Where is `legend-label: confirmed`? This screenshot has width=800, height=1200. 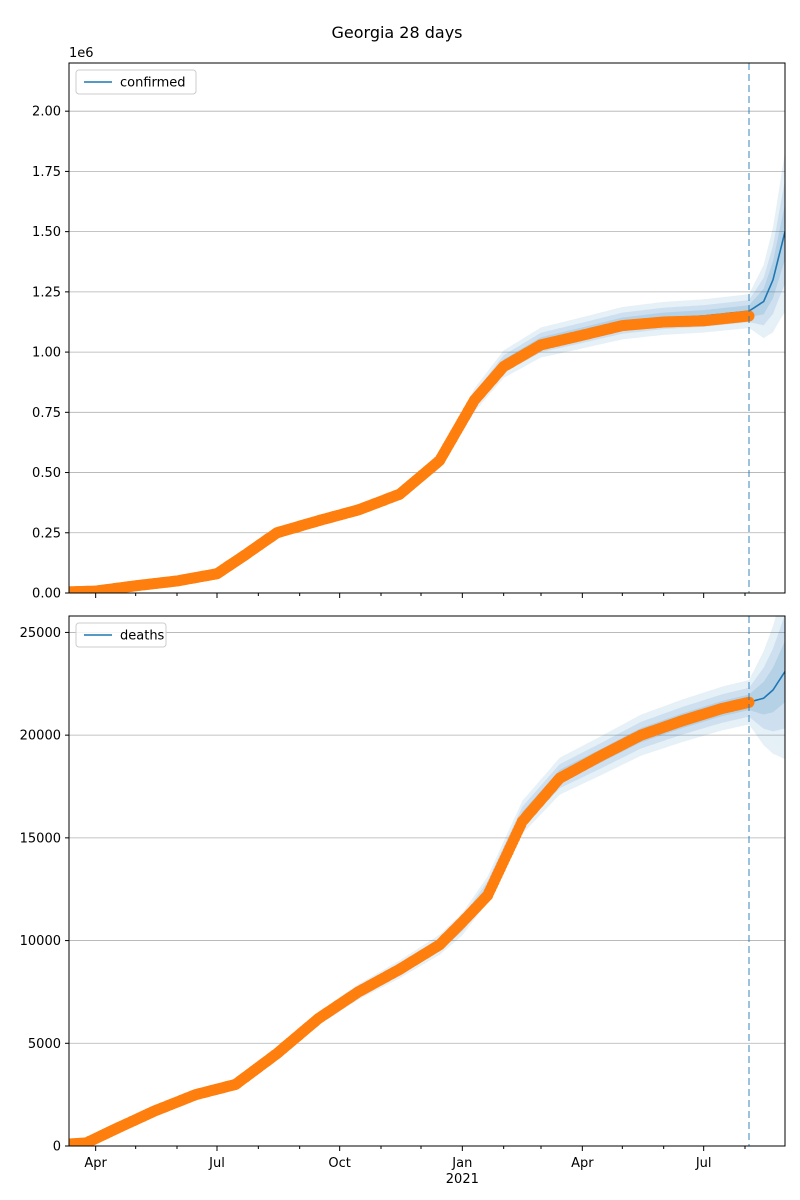
legend-label: confirmed is located at coordinates (153, 83).